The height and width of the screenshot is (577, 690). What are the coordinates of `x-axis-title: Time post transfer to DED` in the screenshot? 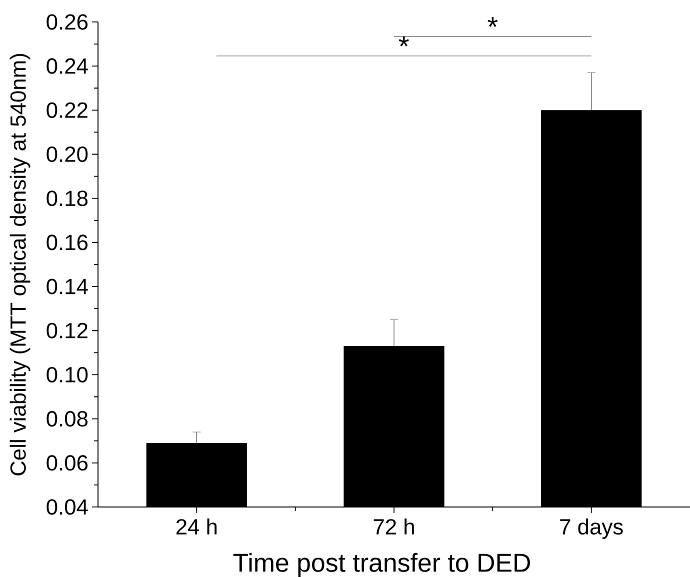 It's located at (381, 564).